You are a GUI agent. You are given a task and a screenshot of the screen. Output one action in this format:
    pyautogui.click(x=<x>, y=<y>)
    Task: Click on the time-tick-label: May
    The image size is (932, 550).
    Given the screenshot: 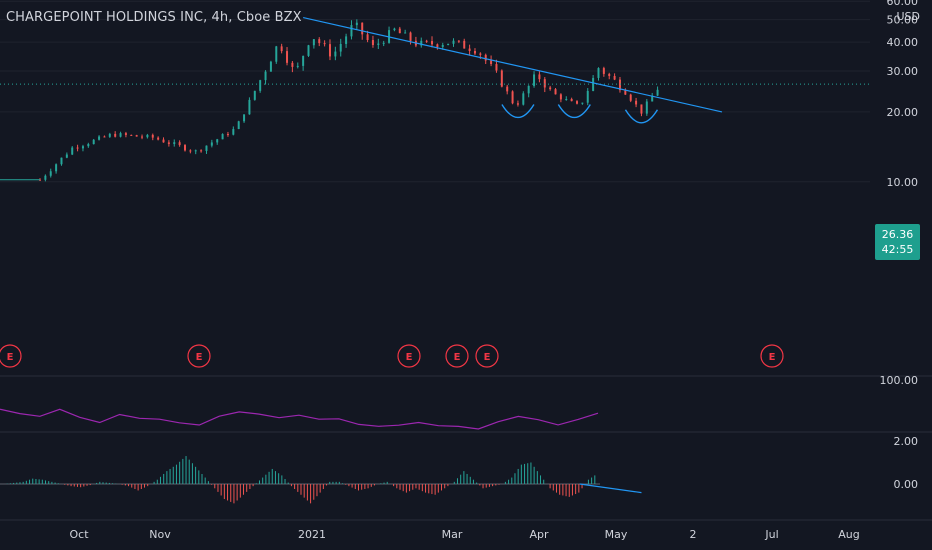 What is the action you would take?
    pyautogui.click(x=616, y=534)
    